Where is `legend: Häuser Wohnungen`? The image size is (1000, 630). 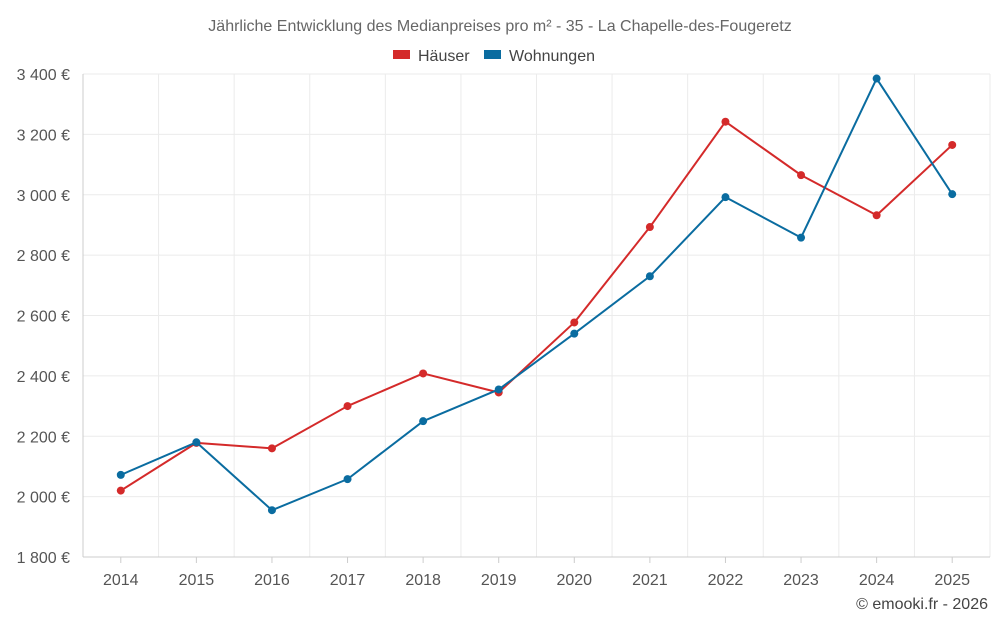 legend: Häuser Wohnungen is located at coordinates (494, 56).